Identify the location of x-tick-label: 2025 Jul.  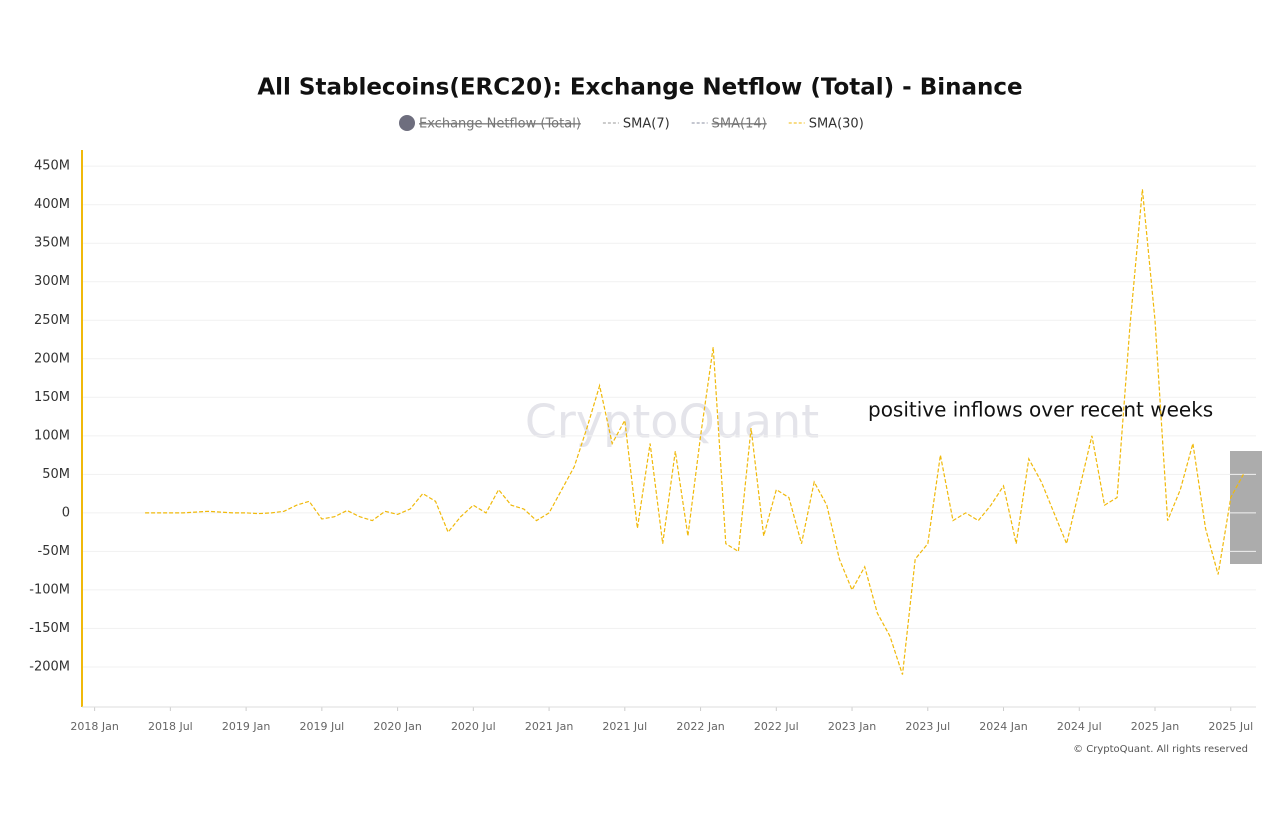
(1230, 726).